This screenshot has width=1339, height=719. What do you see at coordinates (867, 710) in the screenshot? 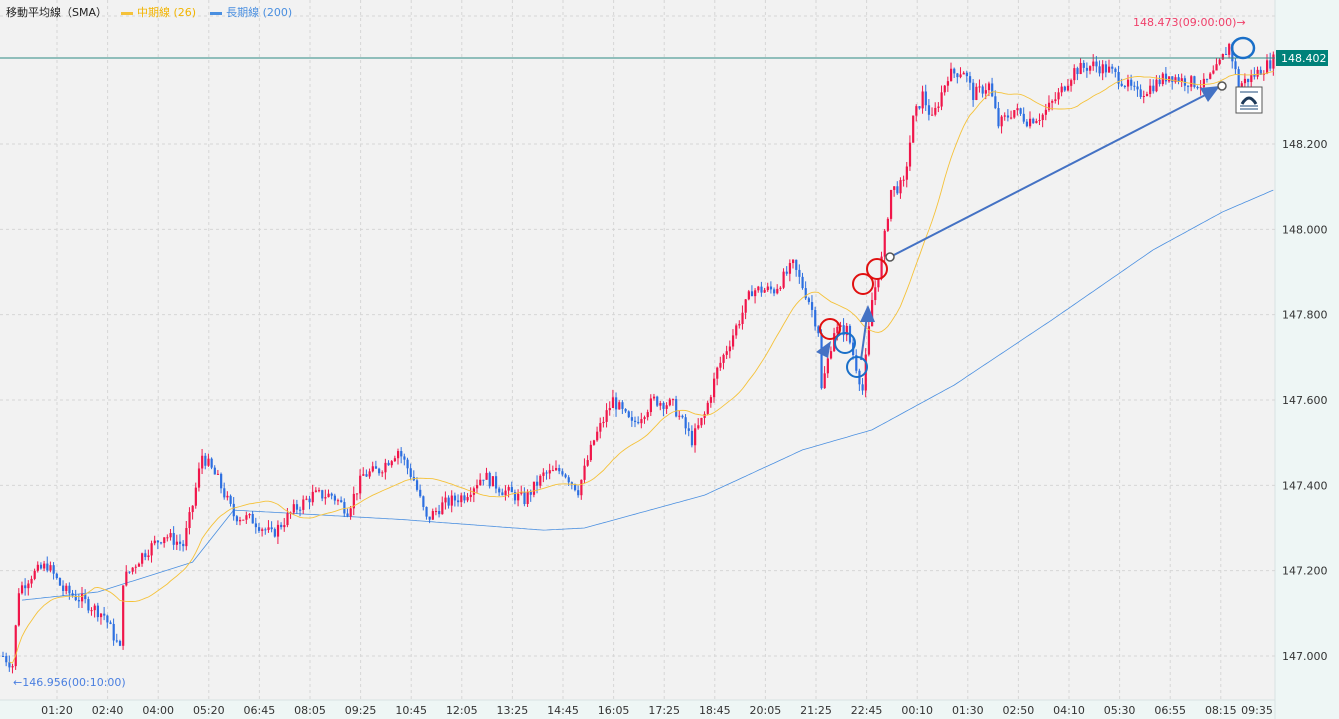
I see `x-tick-label: 22:45` at bounding box center [867, 710].